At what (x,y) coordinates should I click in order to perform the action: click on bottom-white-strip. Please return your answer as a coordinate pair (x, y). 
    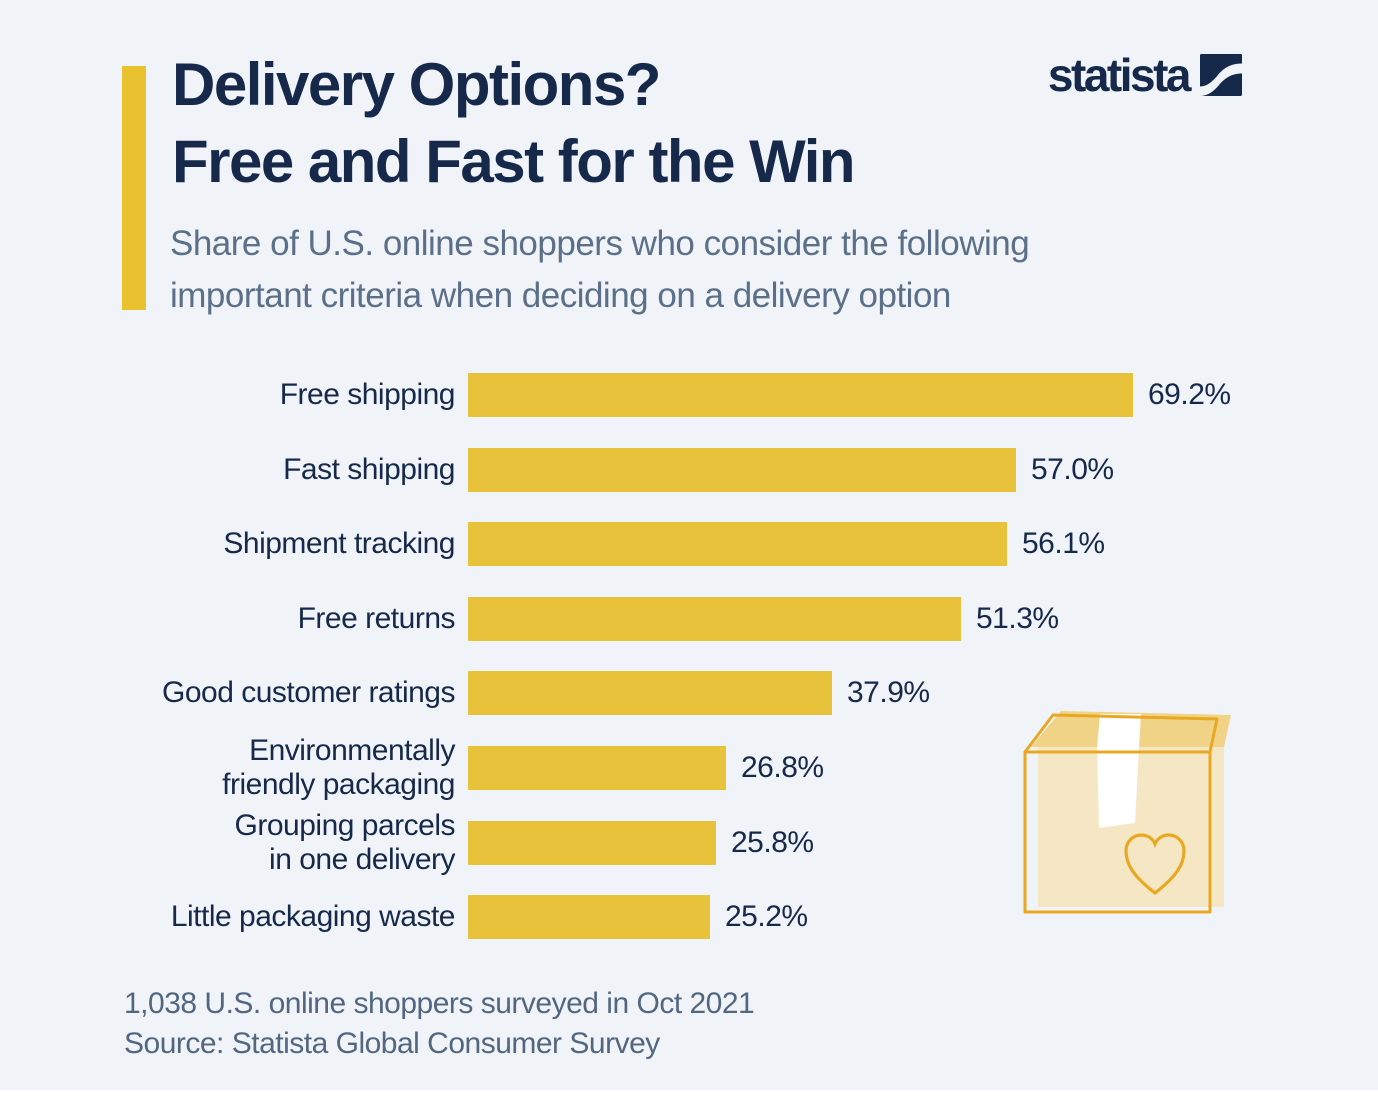
    Looking at the image, I should click on (689, 1102).